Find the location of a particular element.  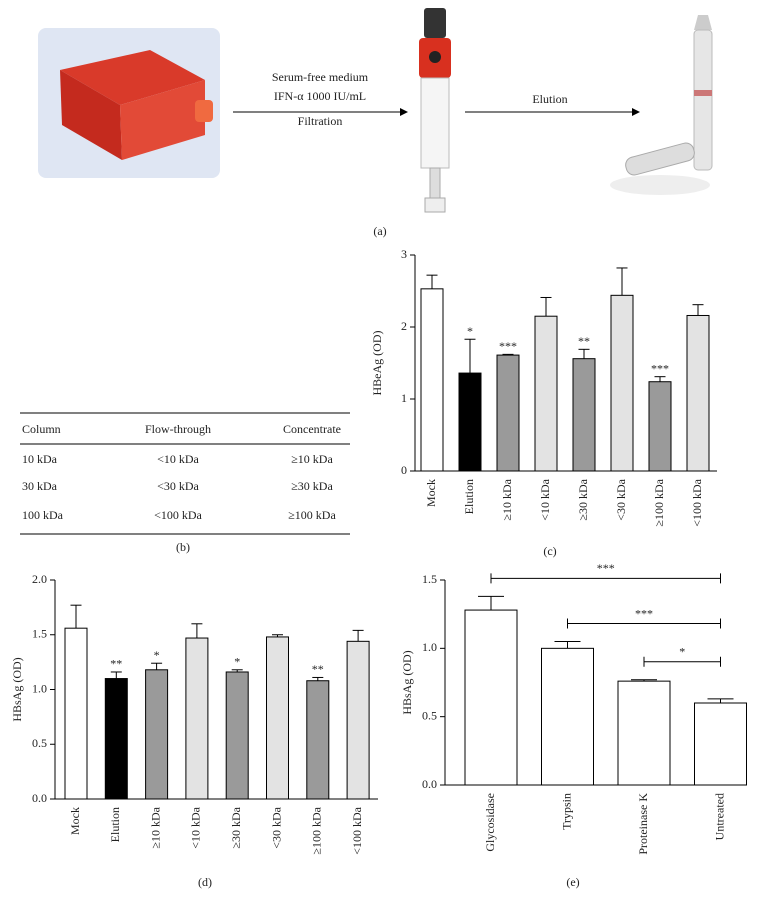

table-cell: <100 kDa is located at coordinates (178, 515).